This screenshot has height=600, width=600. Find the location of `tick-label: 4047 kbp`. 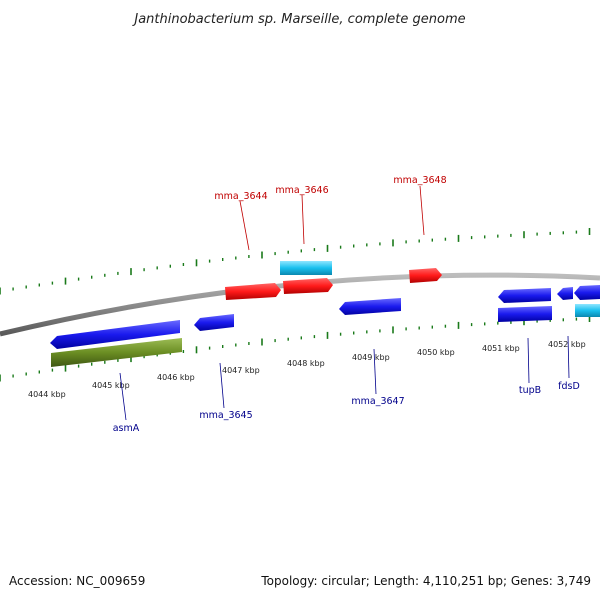

tick-label: 4047 kbp is located at coordinates (241, 370).